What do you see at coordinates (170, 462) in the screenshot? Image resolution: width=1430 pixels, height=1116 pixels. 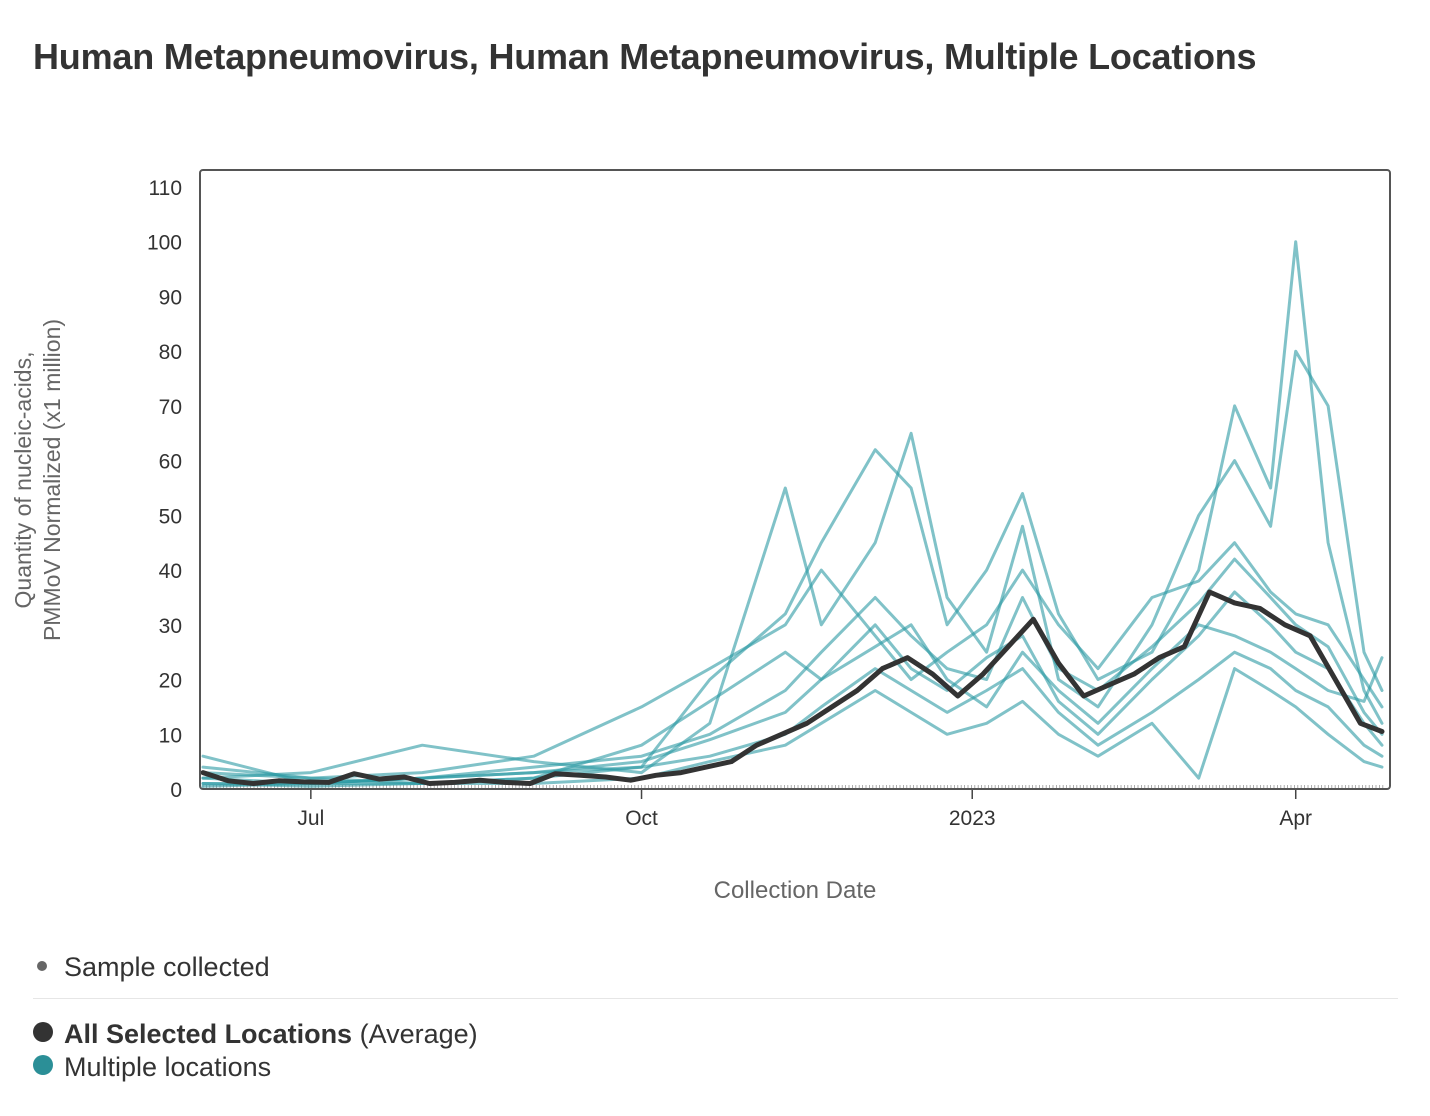 I see `y-tick-label: 60` at bounding box center [170, 462].